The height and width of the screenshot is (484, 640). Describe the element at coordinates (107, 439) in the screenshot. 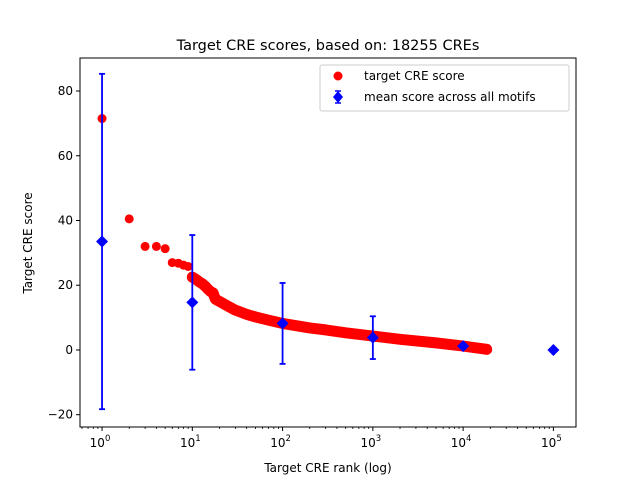

I see `x-tick-exponent: 0` at that location.